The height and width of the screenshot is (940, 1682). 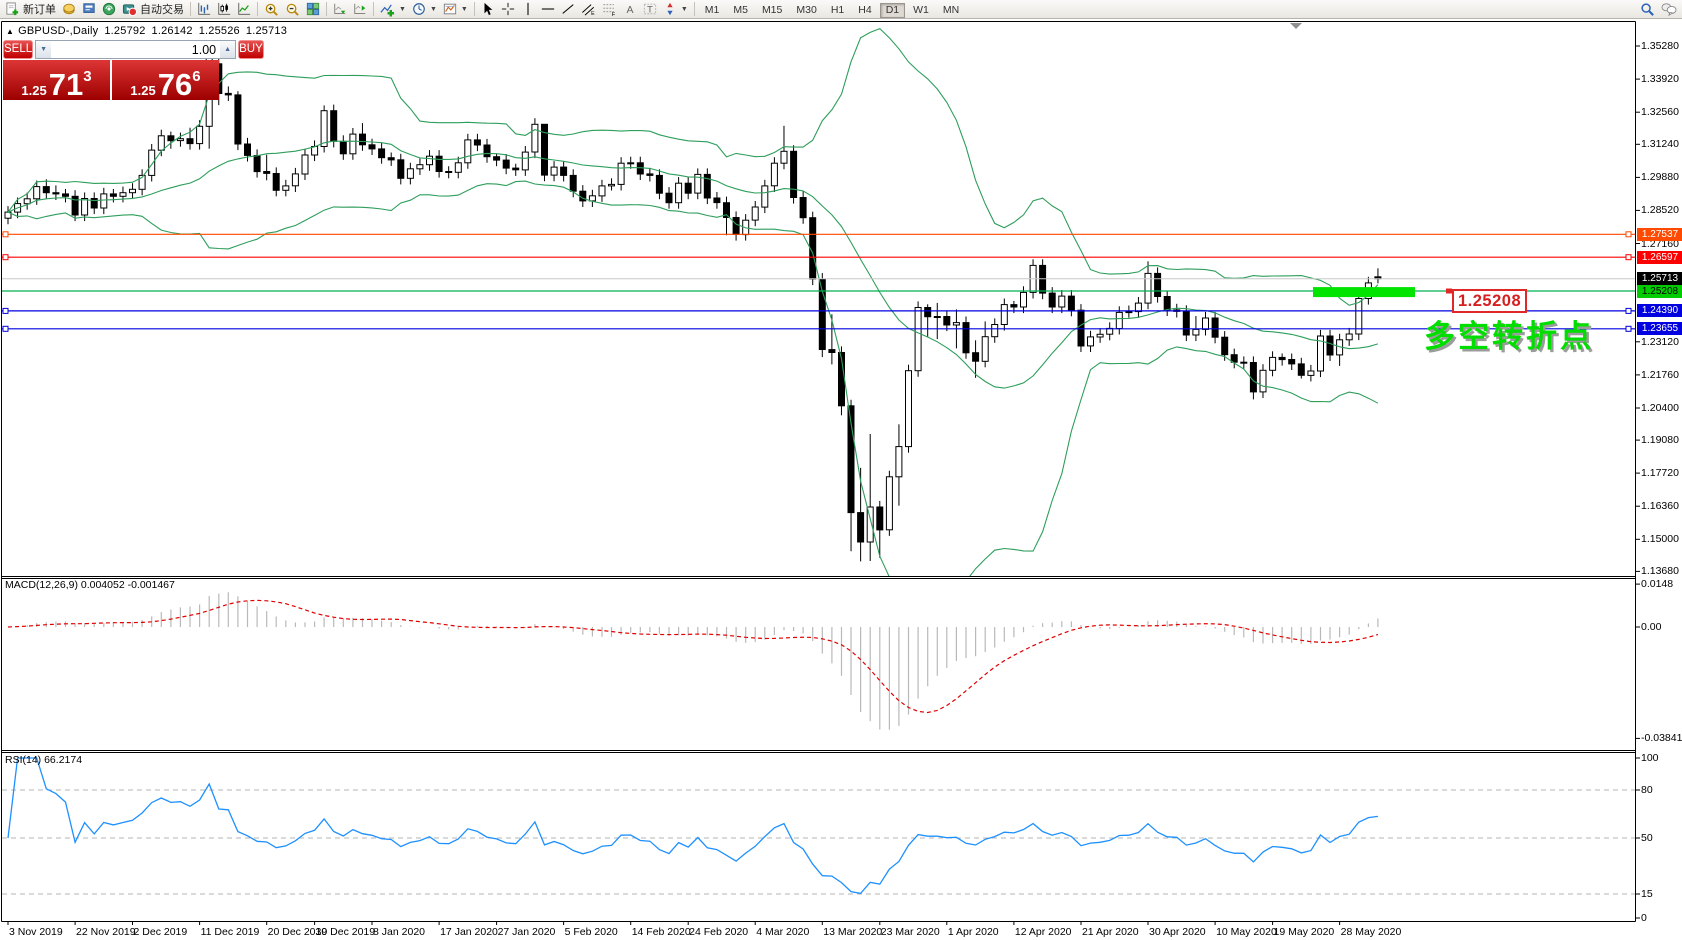 What do you see at coordinates (266, 31) in the screenshot?
I see `close-value: 1.25713` at bounding box center [266, 31].